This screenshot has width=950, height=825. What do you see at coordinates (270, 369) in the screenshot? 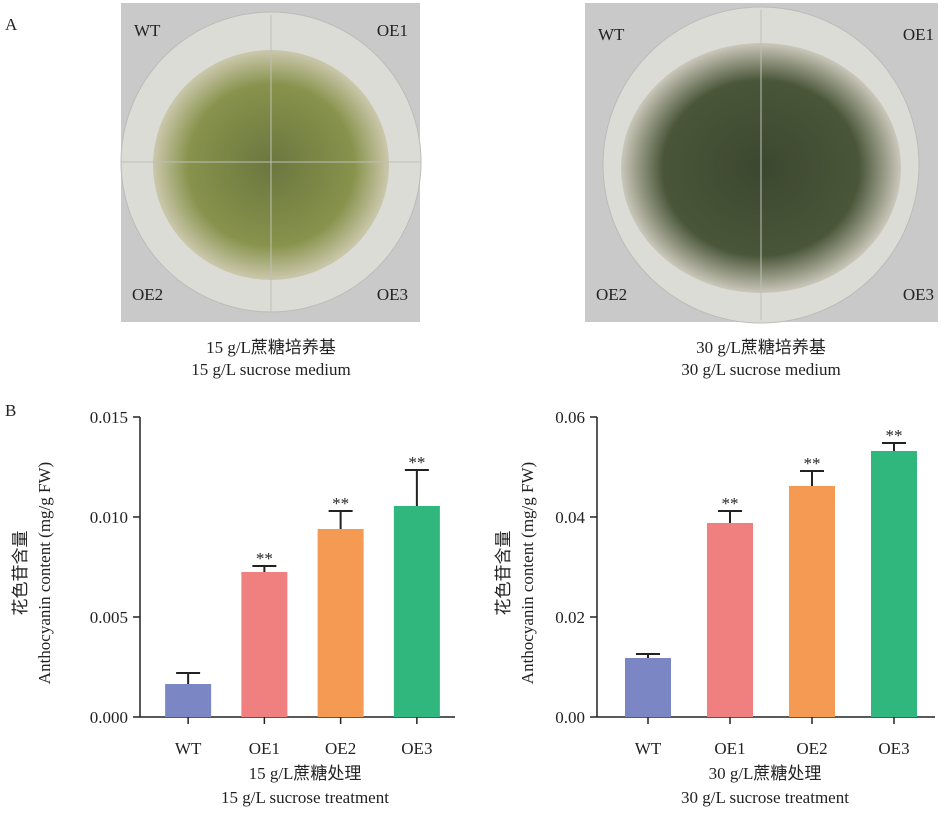
I see `photo-caption: 15 g/L sucrose medium` at bounding box center [270, 369].